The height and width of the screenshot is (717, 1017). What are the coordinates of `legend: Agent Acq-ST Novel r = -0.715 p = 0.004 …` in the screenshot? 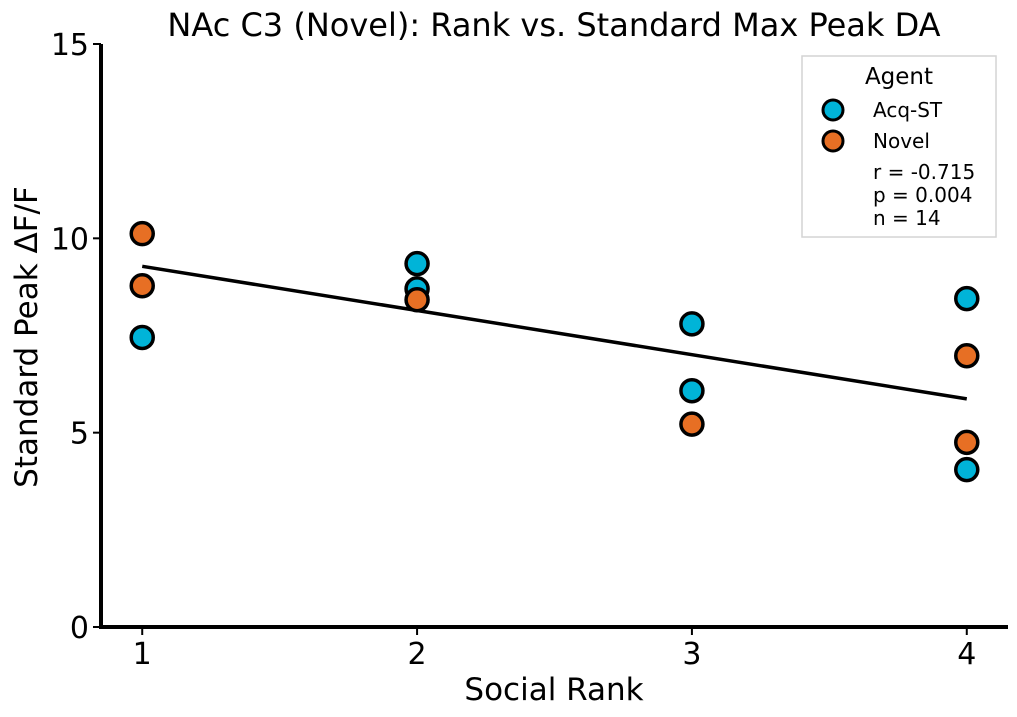 It's located at (899, 146).